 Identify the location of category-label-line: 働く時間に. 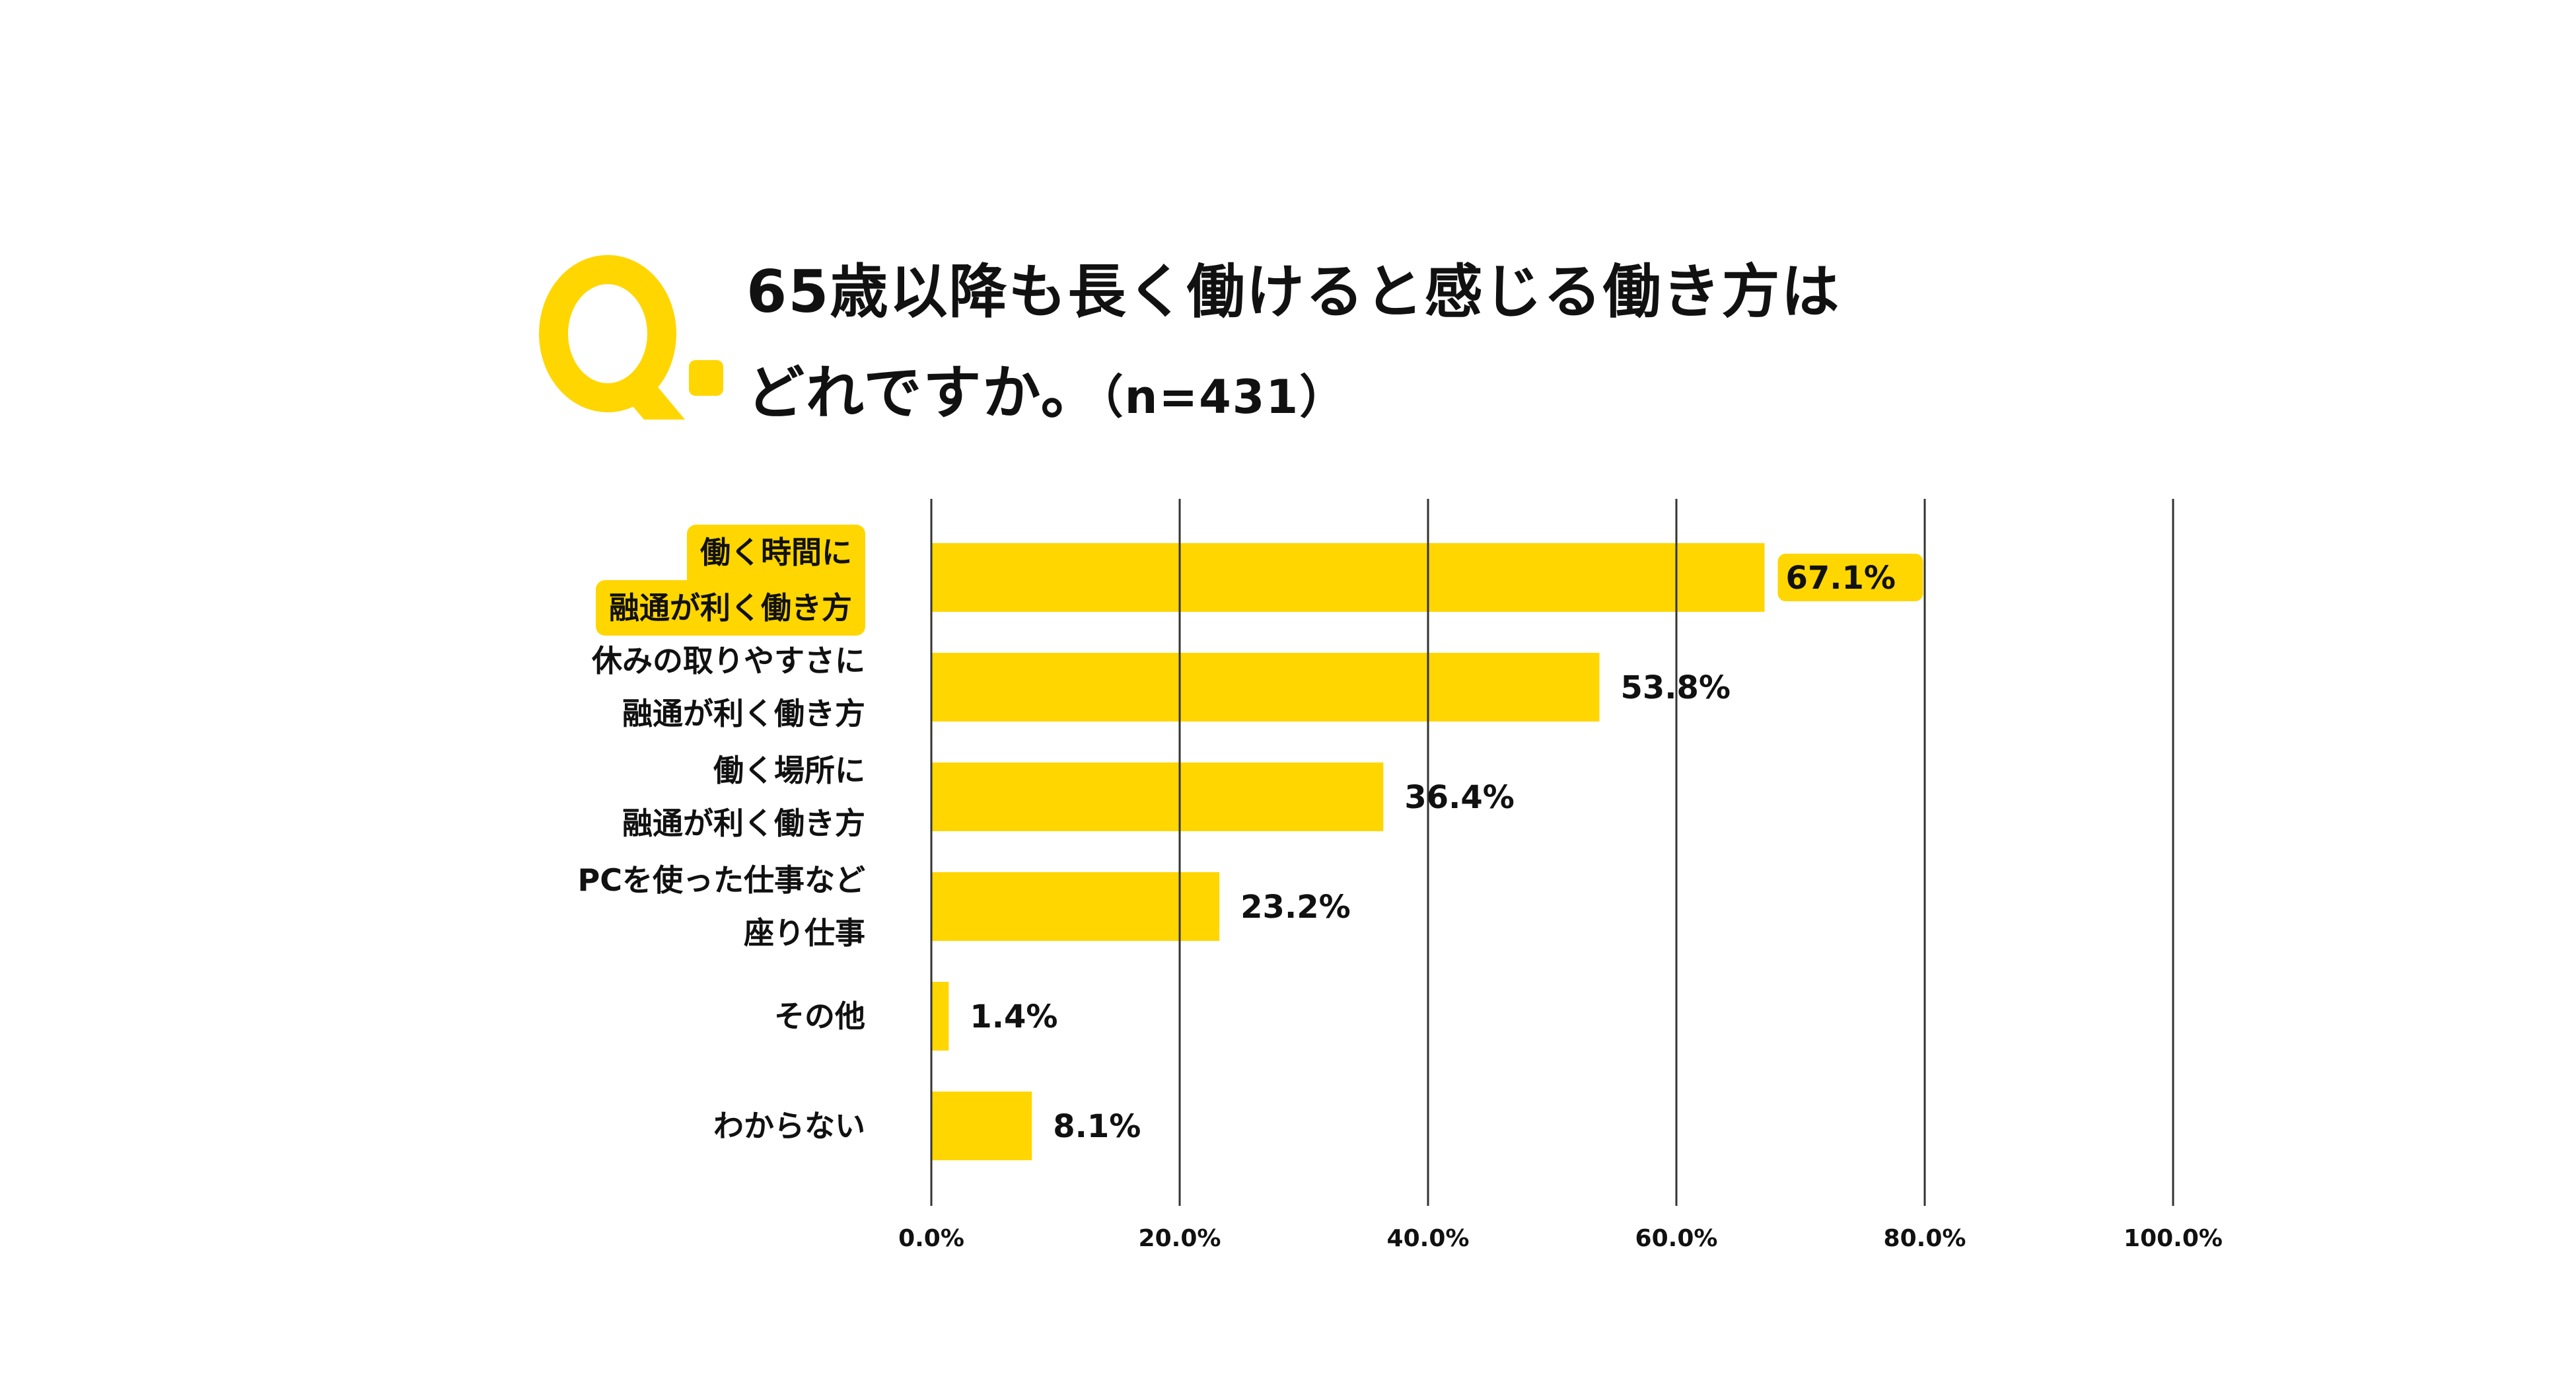
(731, 552).